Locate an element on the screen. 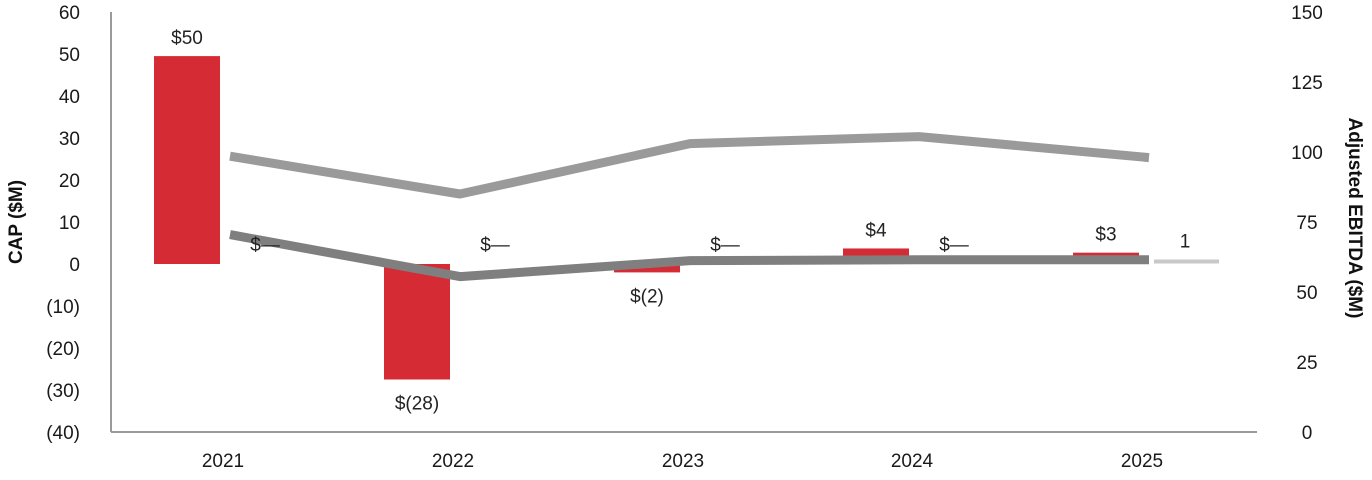 The image size is (1372, 480). left-tick-label: 40 is located at coordinates (69, 97).